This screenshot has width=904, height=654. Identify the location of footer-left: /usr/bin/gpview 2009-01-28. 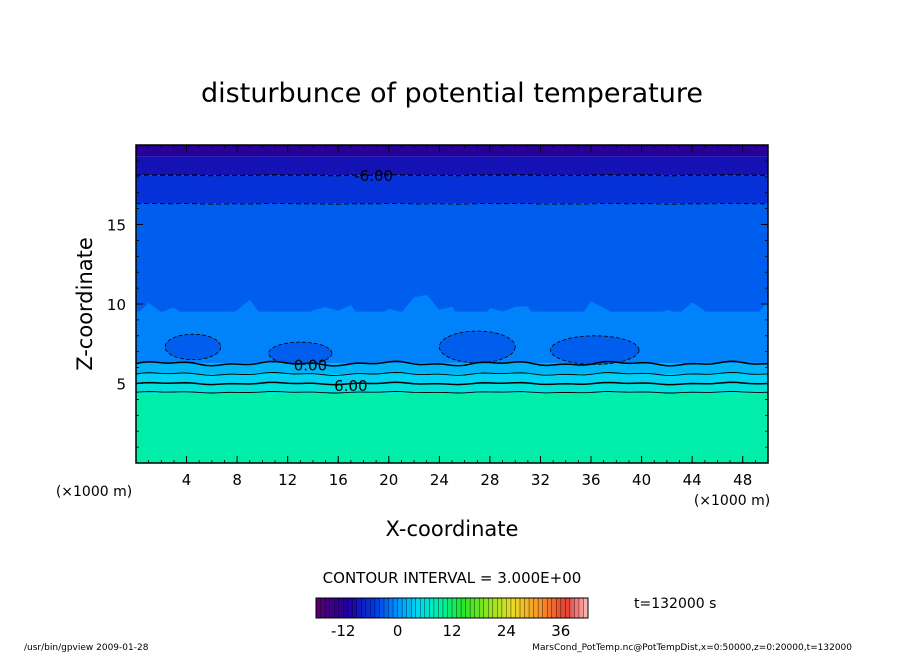
(86, 648).